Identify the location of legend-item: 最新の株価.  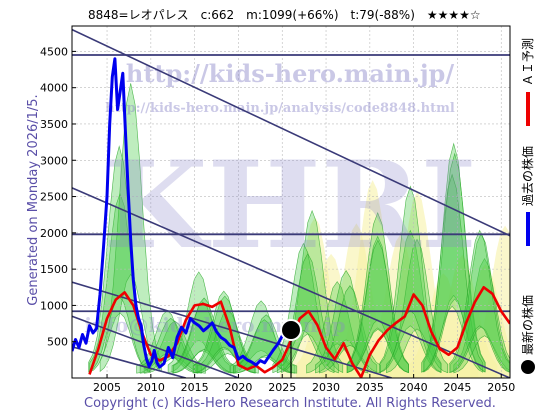
(527, 334).